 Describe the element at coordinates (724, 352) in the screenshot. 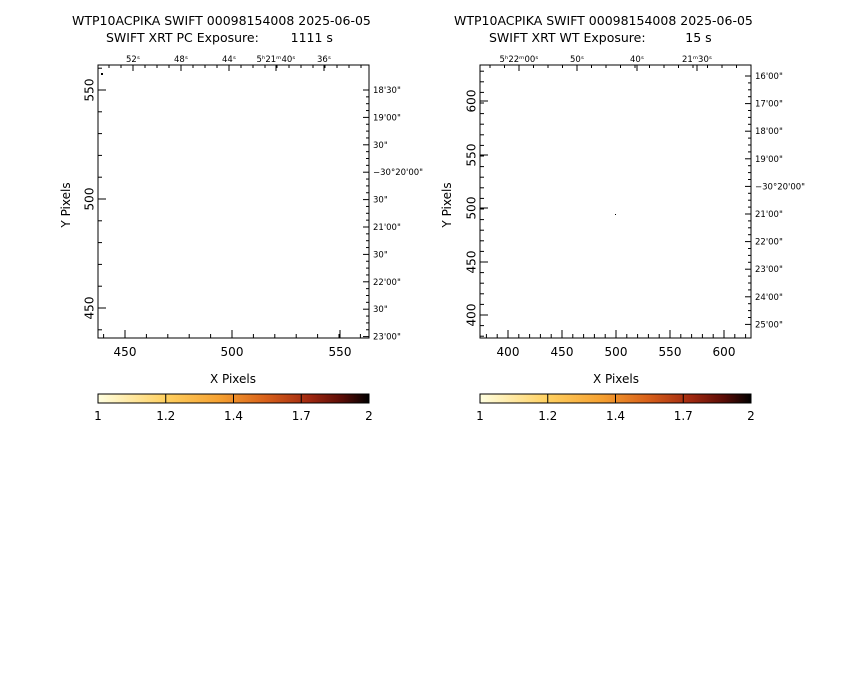

I see `x-tick-label: 600` at that location.